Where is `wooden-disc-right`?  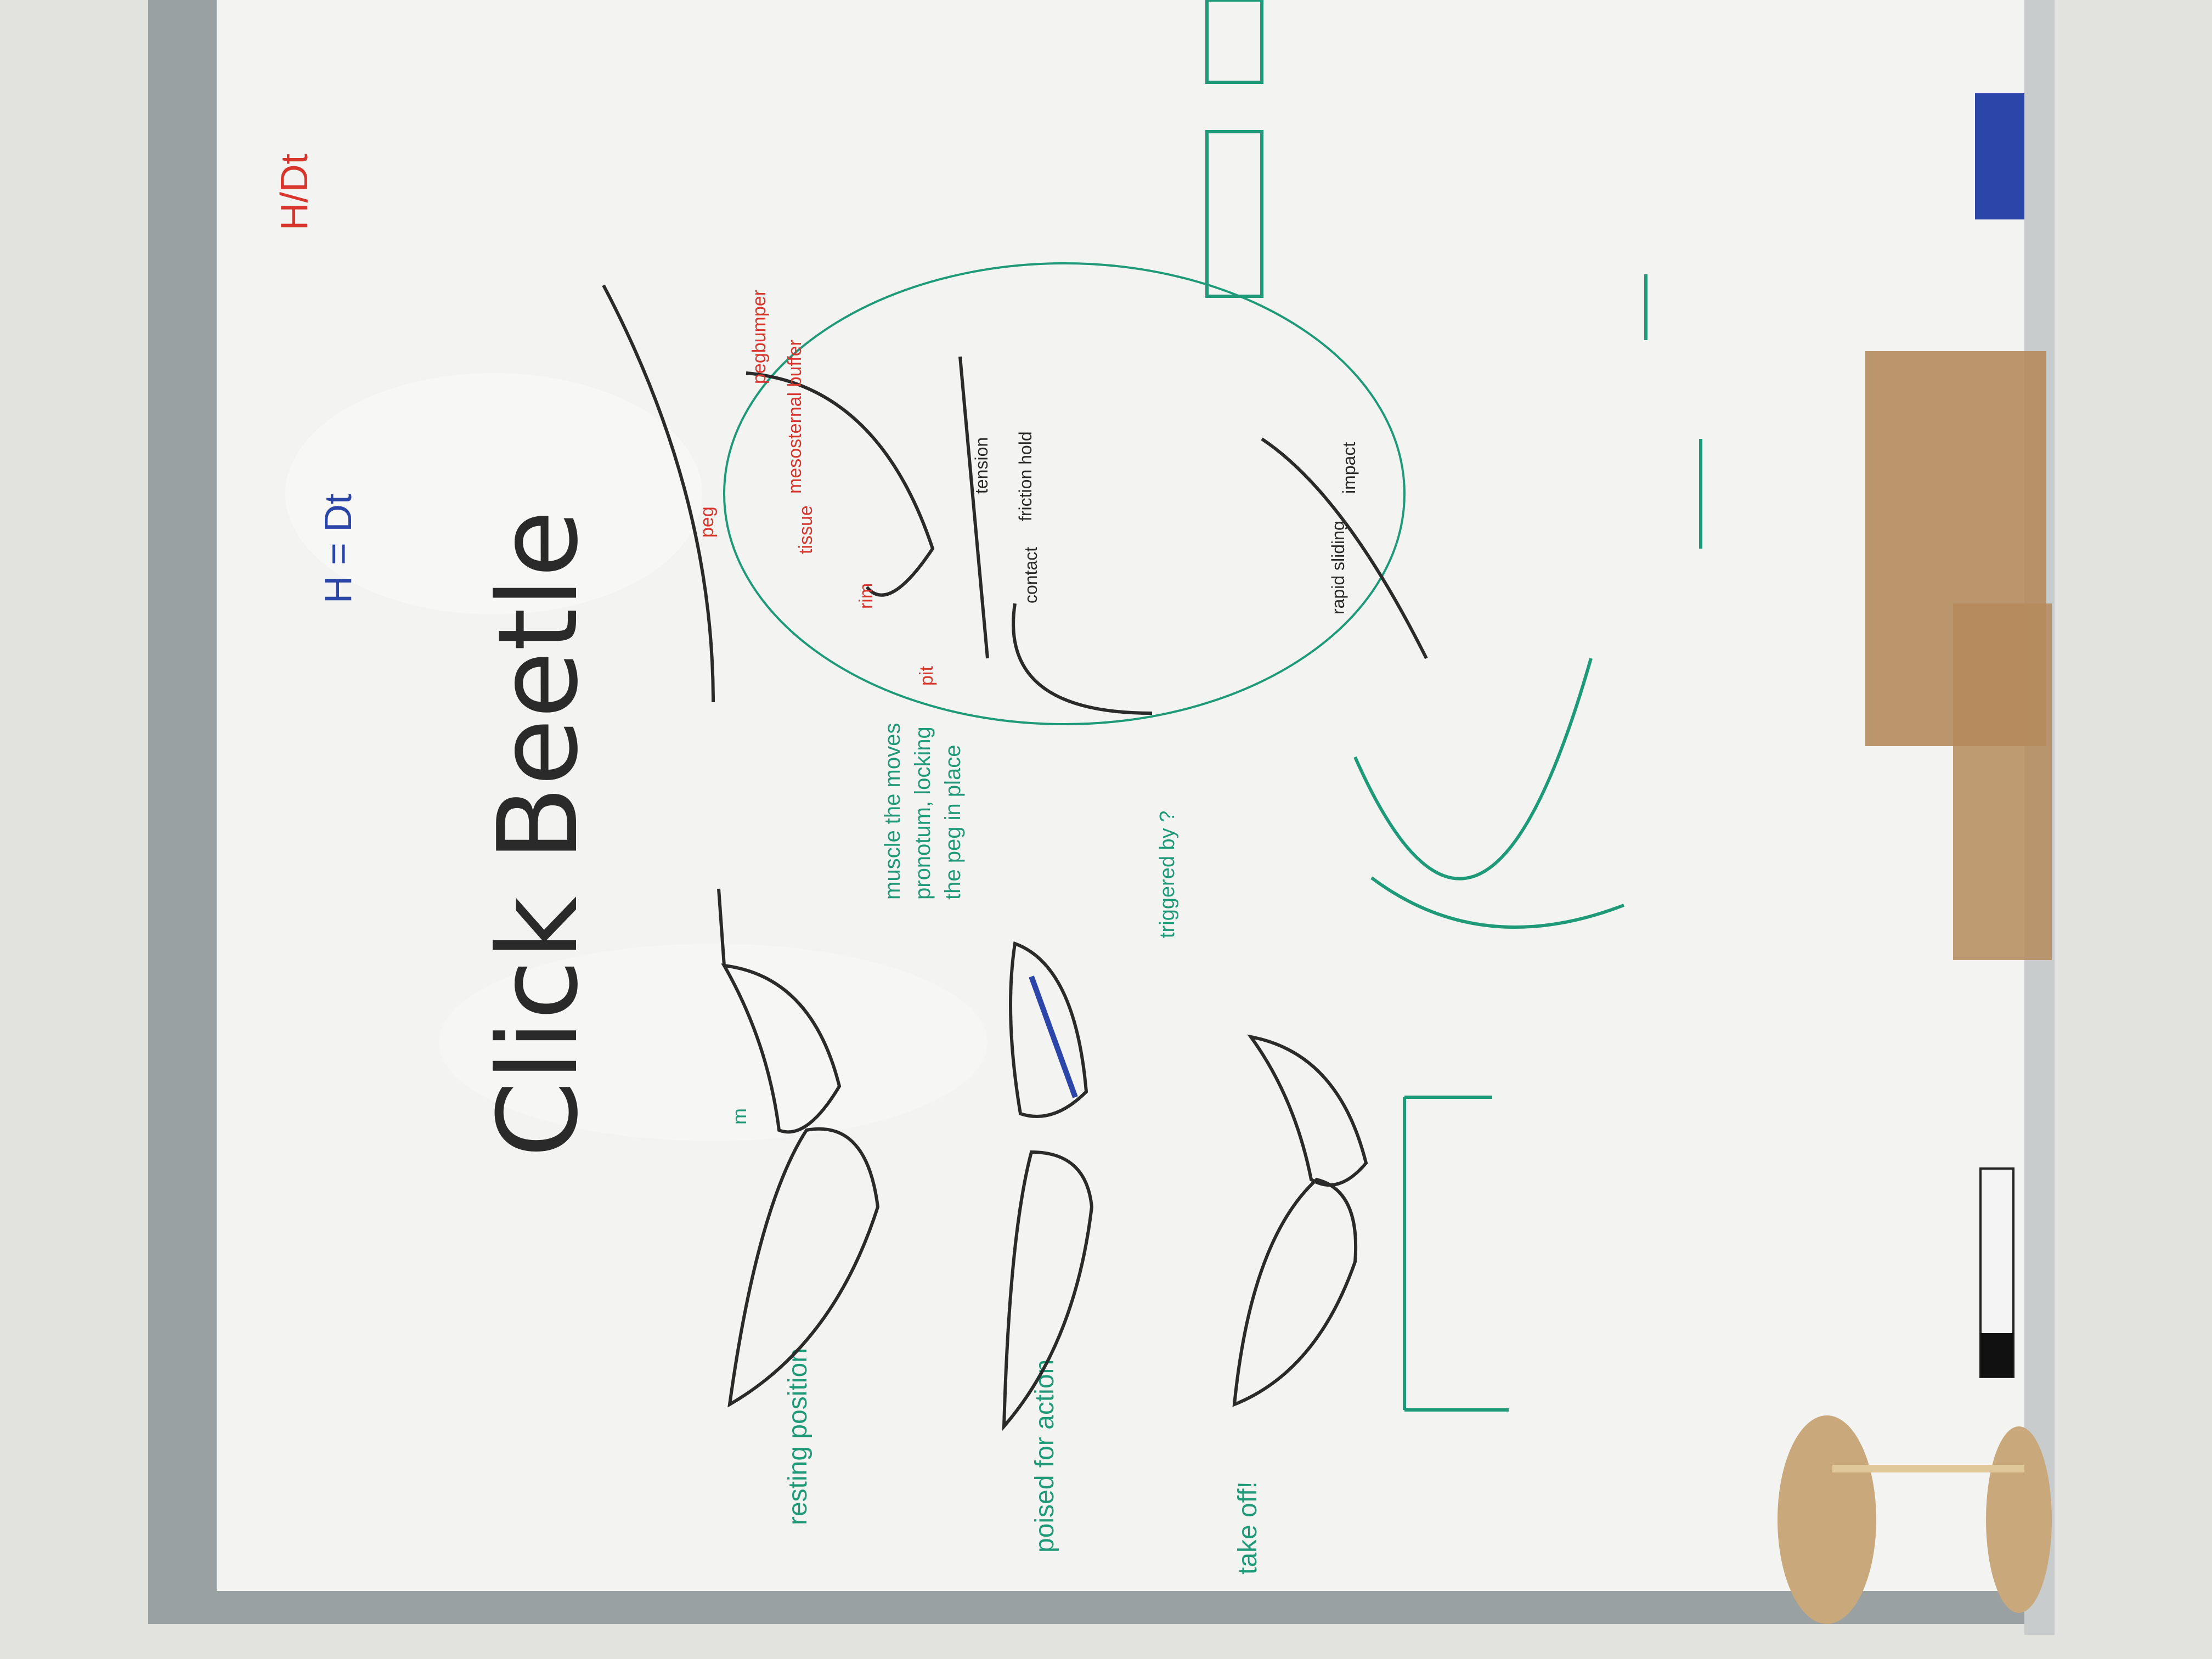
wooden-disc-right is located at coordinates (2019, 1520).